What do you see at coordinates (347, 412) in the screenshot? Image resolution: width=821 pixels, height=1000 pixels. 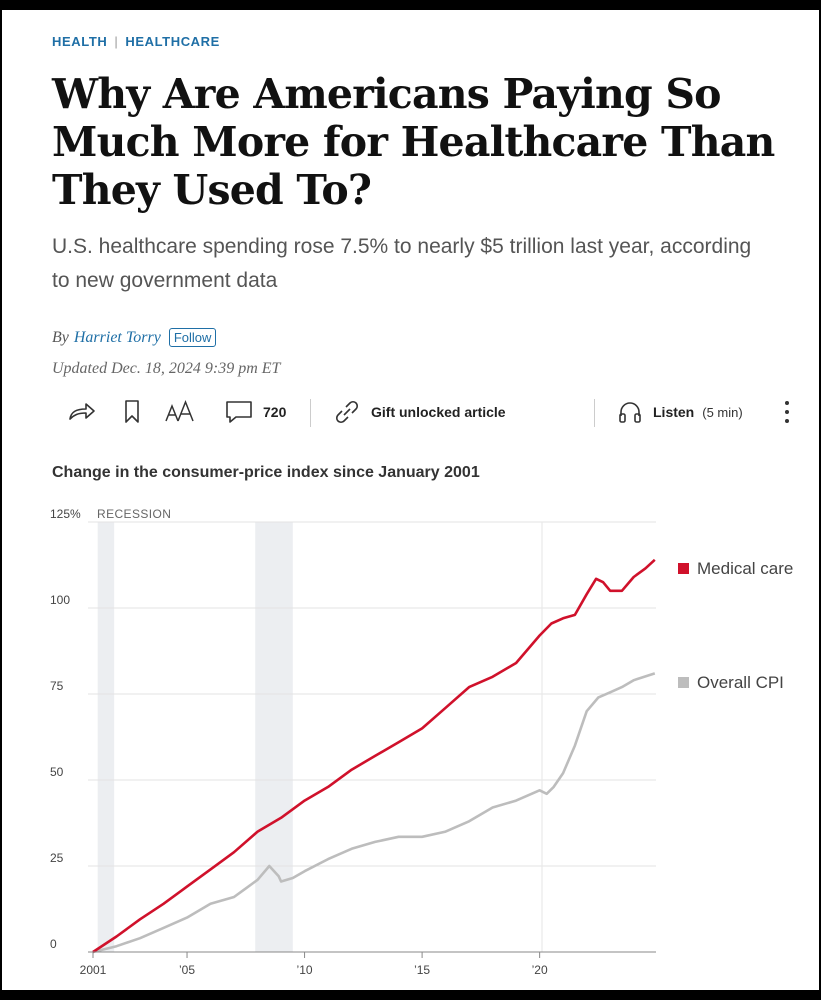 I see `link-icon` at bounding box center [347, 412].